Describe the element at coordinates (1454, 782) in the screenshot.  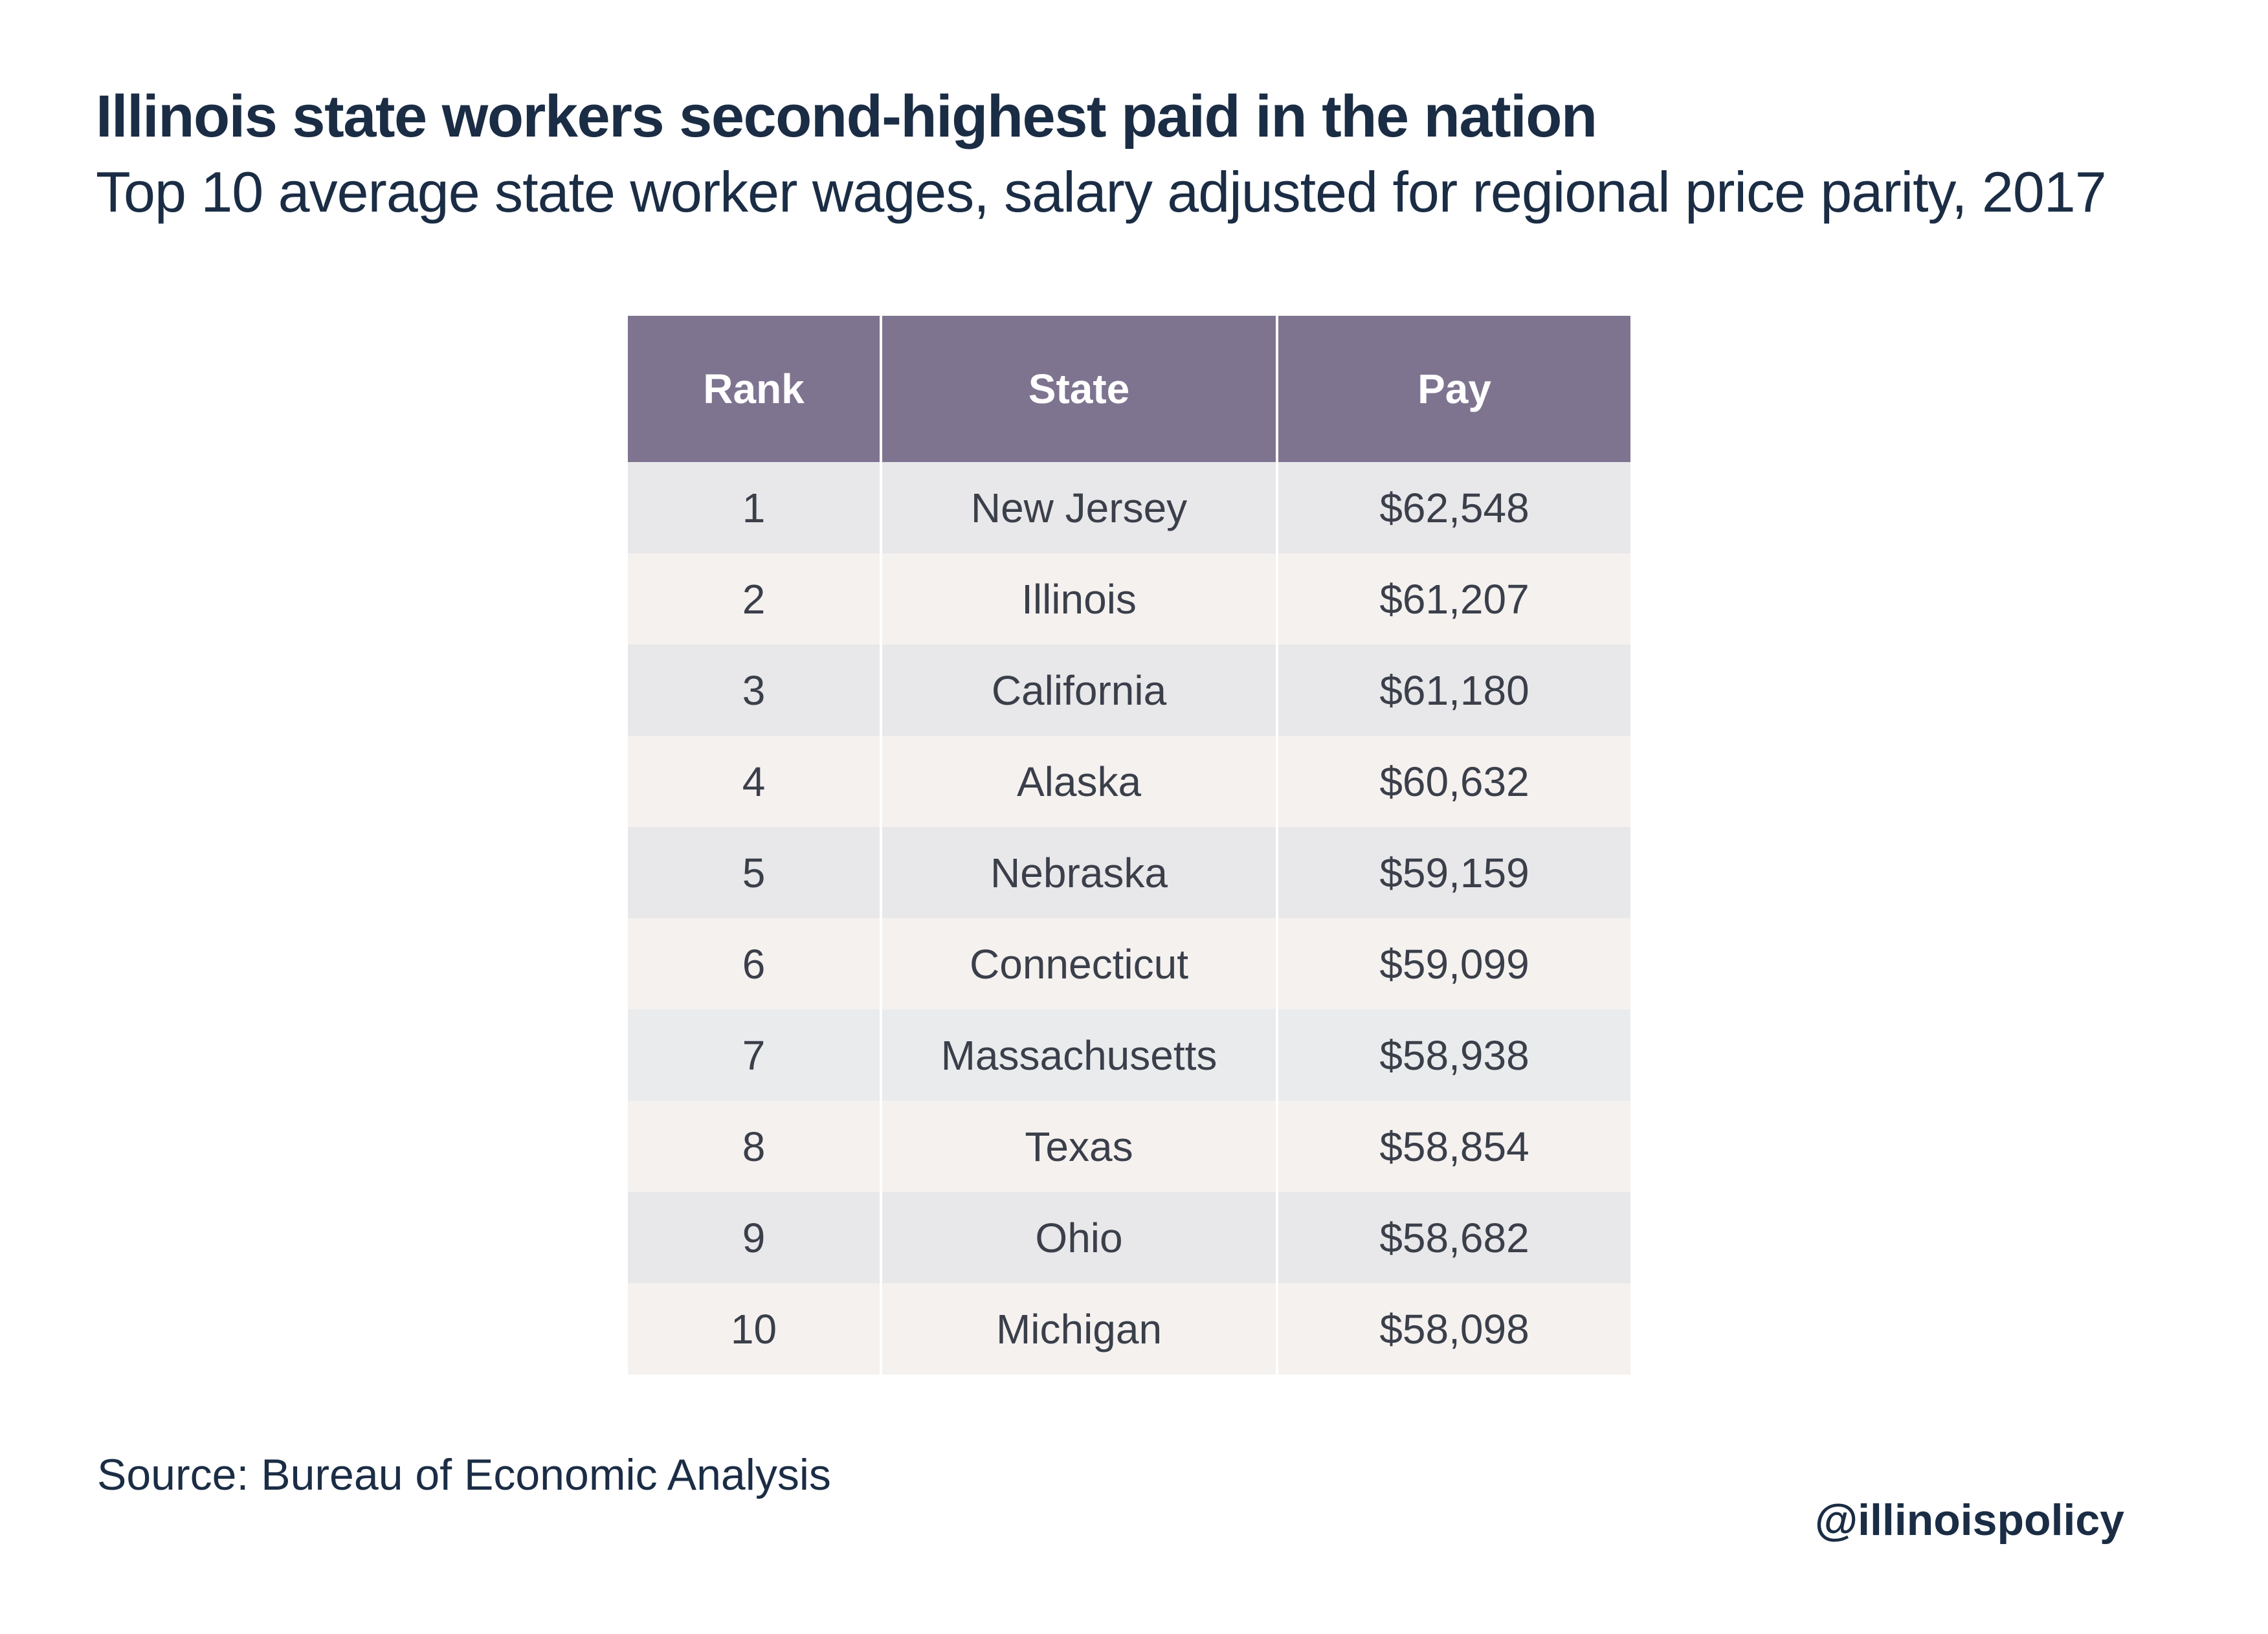
I see `pay-cell: $60,632` at that location.